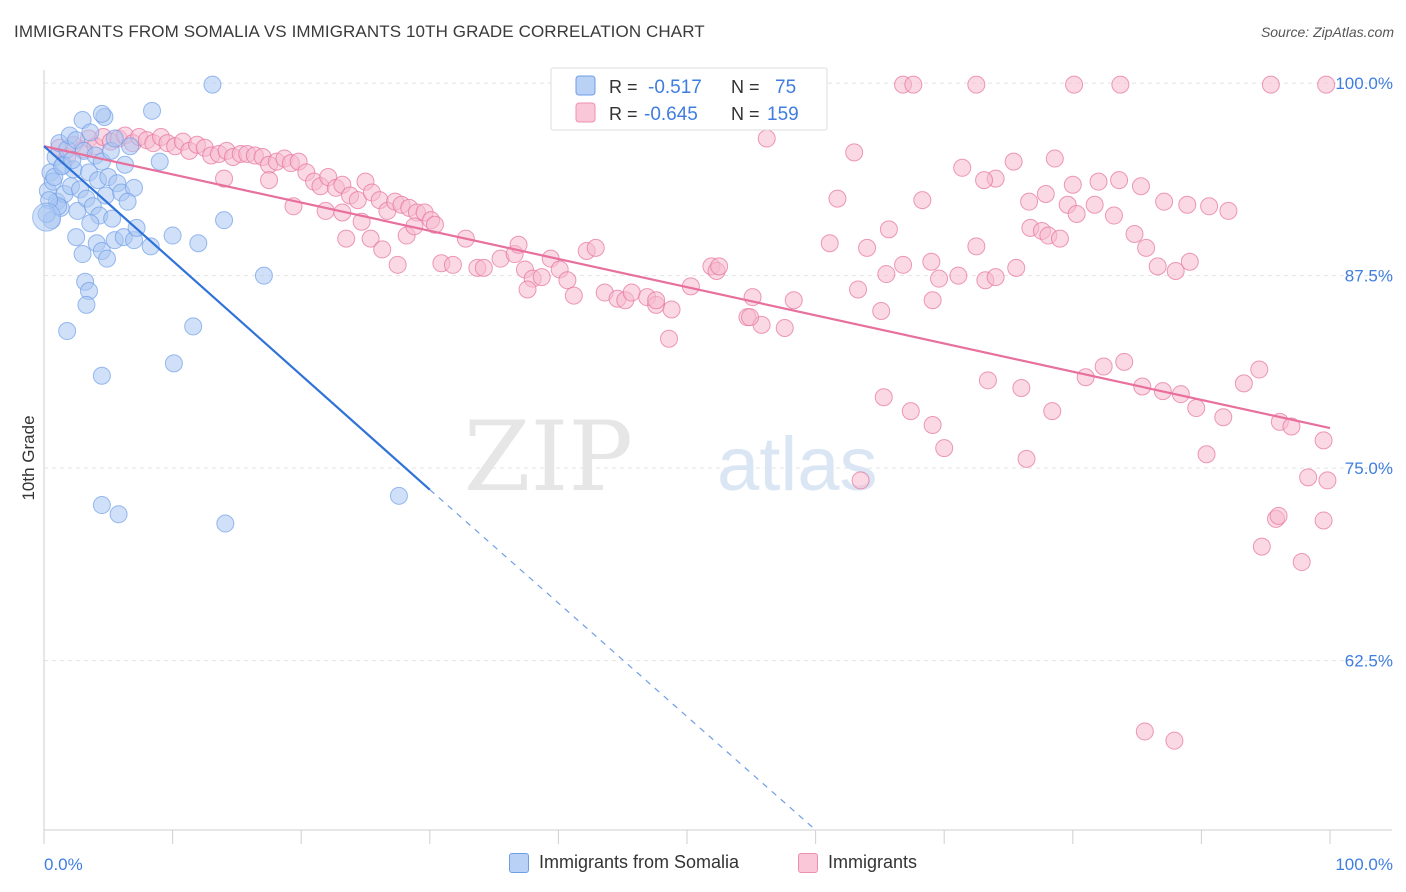 This screenshot has height=892, width=1406. Describe the element at coordinates (519, 862) in the screenshot. I see `legend-swatch-somalia-bottom` at that location.